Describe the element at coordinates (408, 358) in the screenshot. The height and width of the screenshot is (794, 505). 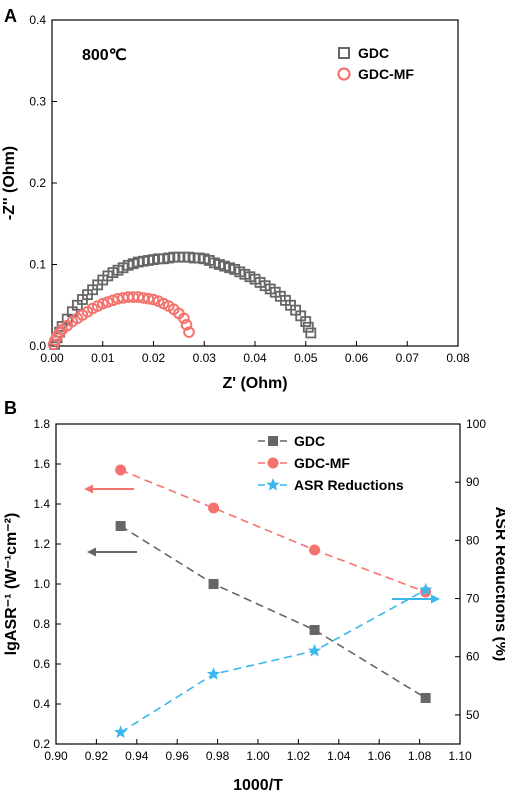
I see `chart-a-x-tick-label: 0.07` at that location.